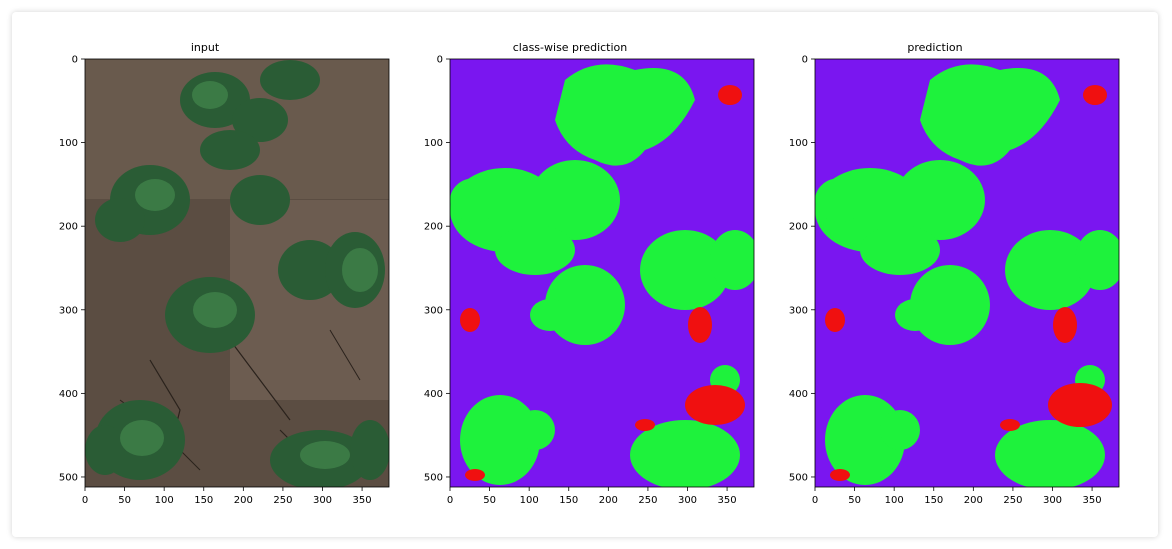 This screenshot has width=1172, height=549. I want to click on y-ticks-classwise: 0 100 200 300 400 500, so click(437, 269).